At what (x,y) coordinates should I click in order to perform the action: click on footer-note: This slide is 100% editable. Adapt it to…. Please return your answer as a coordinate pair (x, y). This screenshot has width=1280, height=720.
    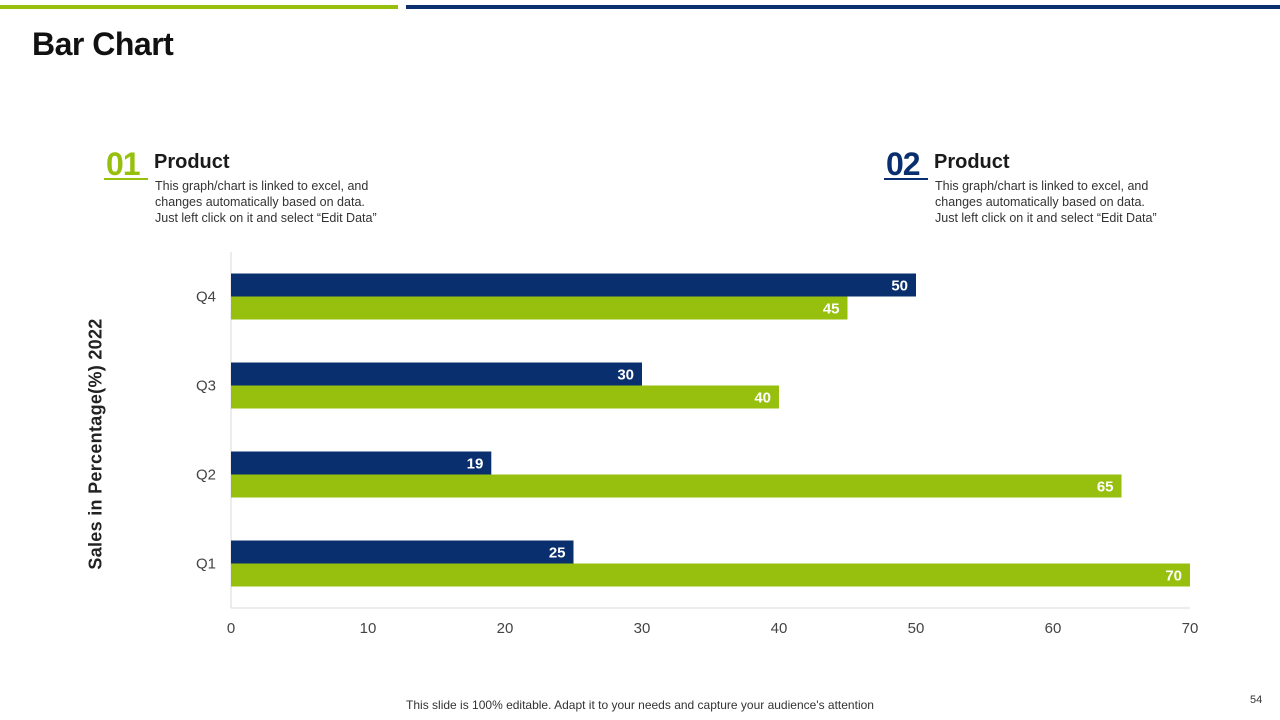
    Looking at the image, I should click on (640, 705).